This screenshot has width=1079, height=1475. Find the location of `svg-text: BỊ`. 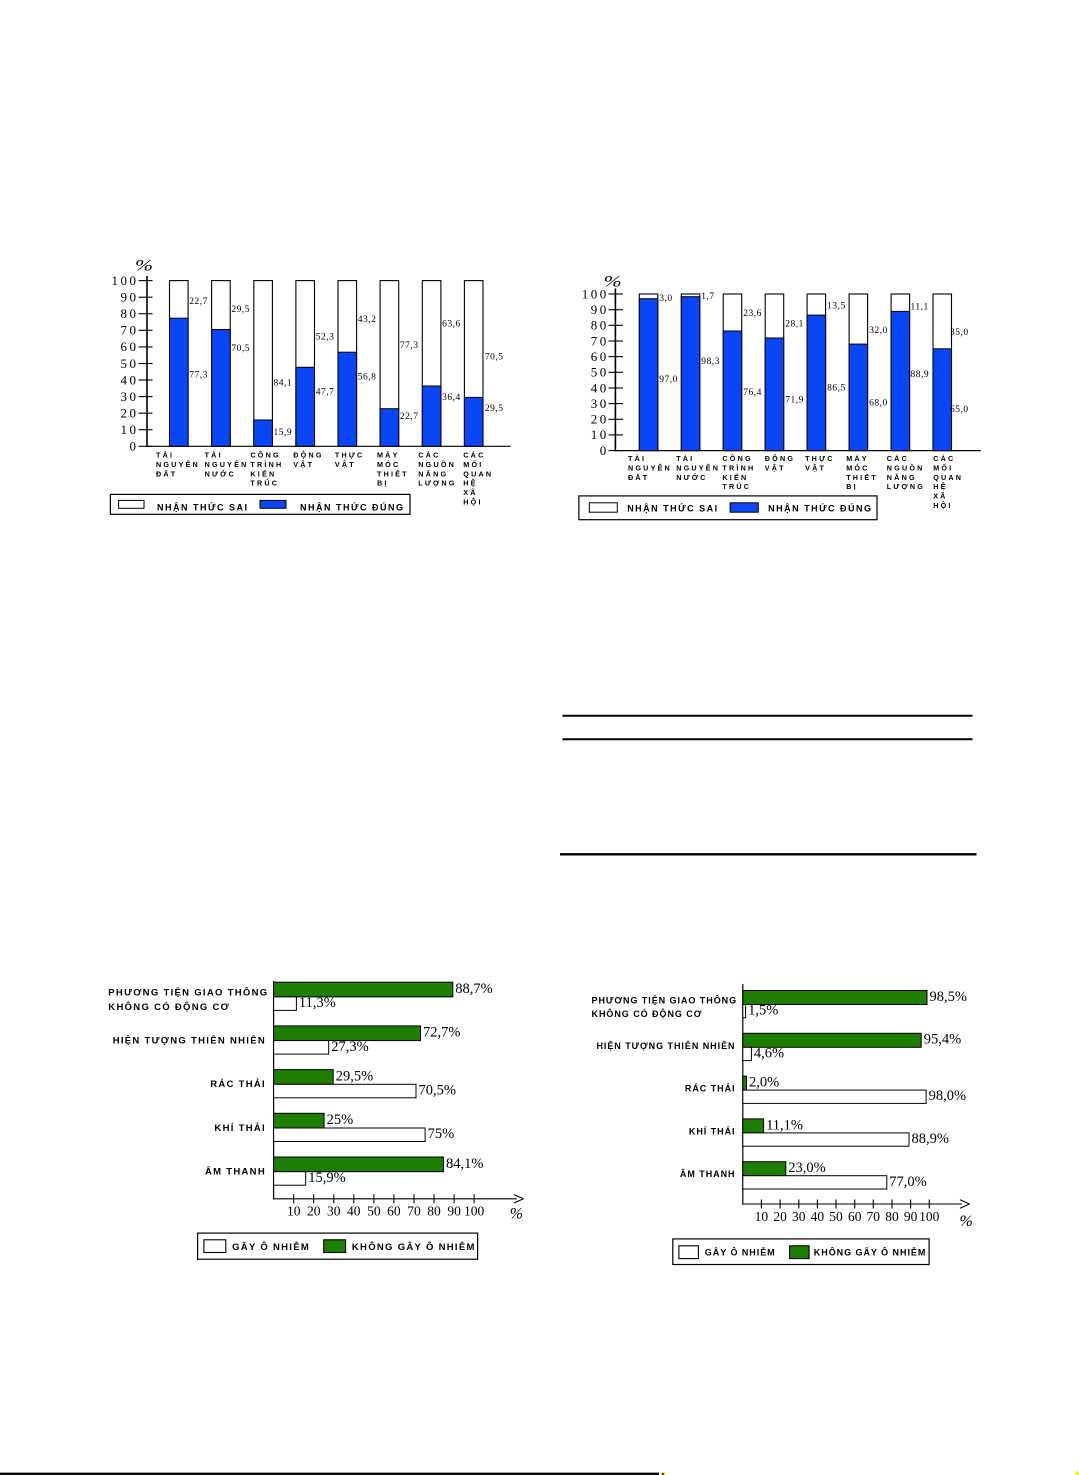

svg-text: BỊ is located at coordinates (852, 486).